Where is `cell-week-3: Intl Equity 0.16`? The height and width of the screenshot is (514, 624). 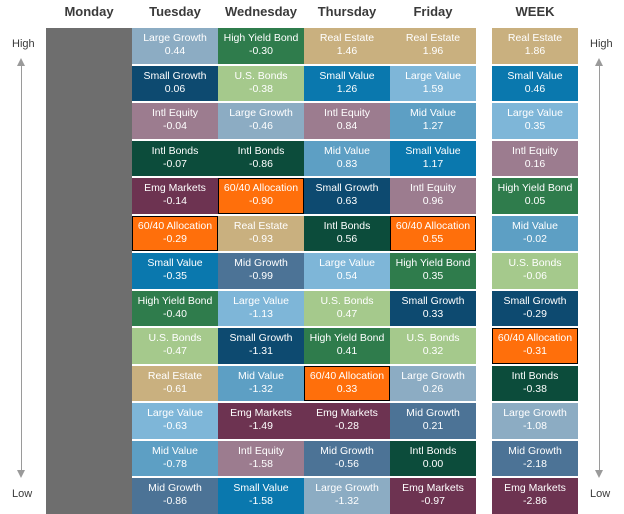 cell-week-3: Intl Equity 0.16 is located at coordinates (535, 158).